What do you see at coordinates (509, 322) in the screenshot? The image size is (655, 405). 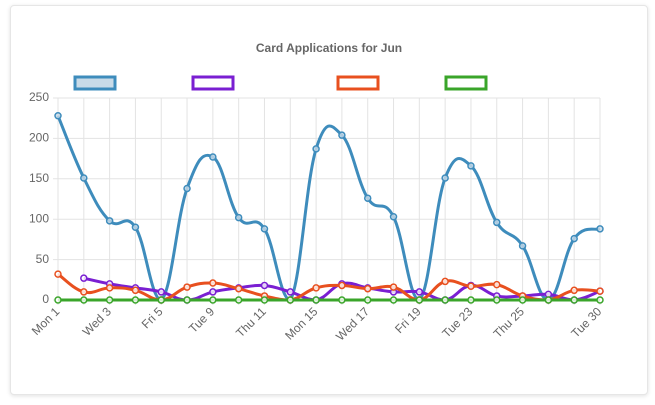 I see `x-tick-label: Thu 25` at bounding box center [509, 322].